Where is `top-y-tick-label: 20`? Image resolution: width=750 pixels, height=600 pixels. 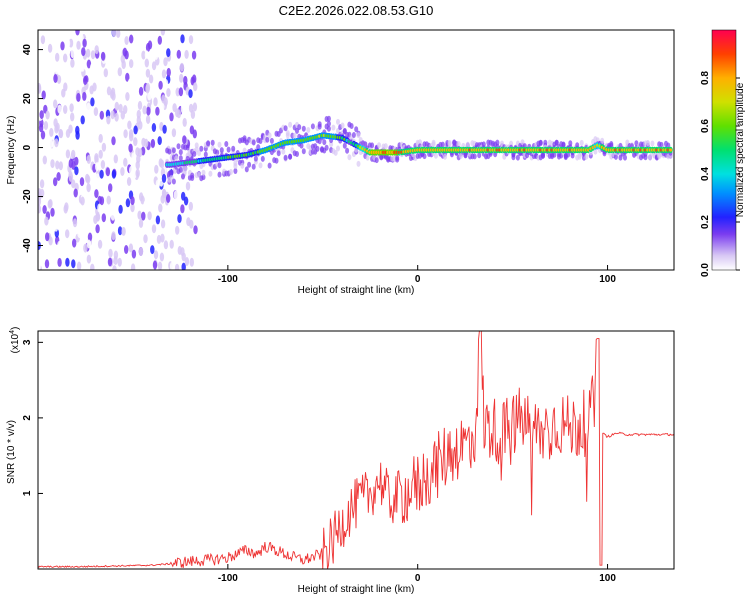 top-y-tick-label: 20 is located at coordinates (27, 99).